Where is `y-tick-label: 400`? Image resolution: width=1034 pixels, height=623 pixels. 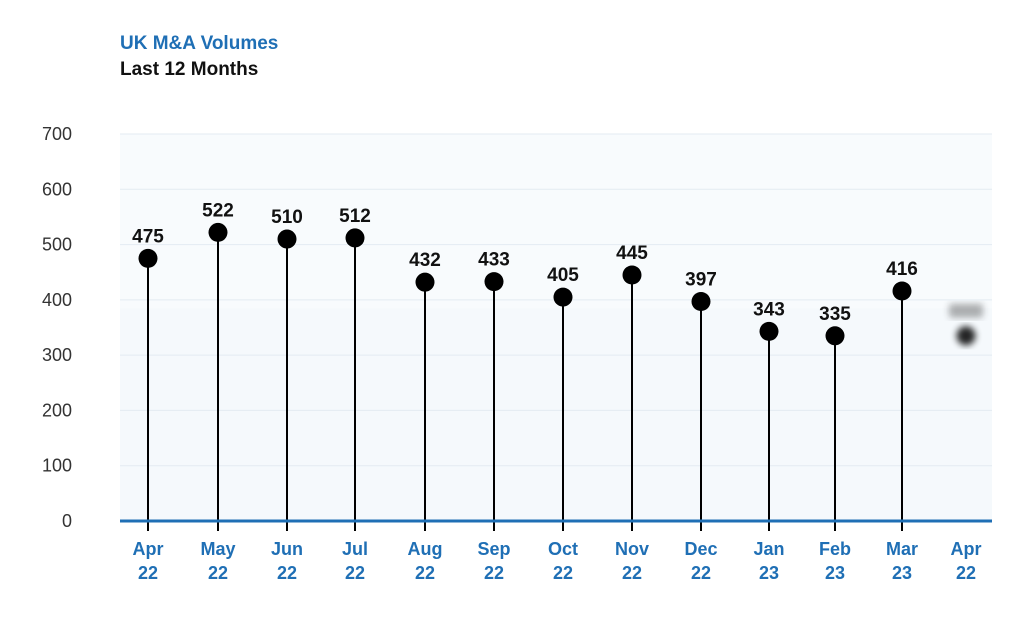 y-tick-label: 400 is located at coordinates (57, 300).